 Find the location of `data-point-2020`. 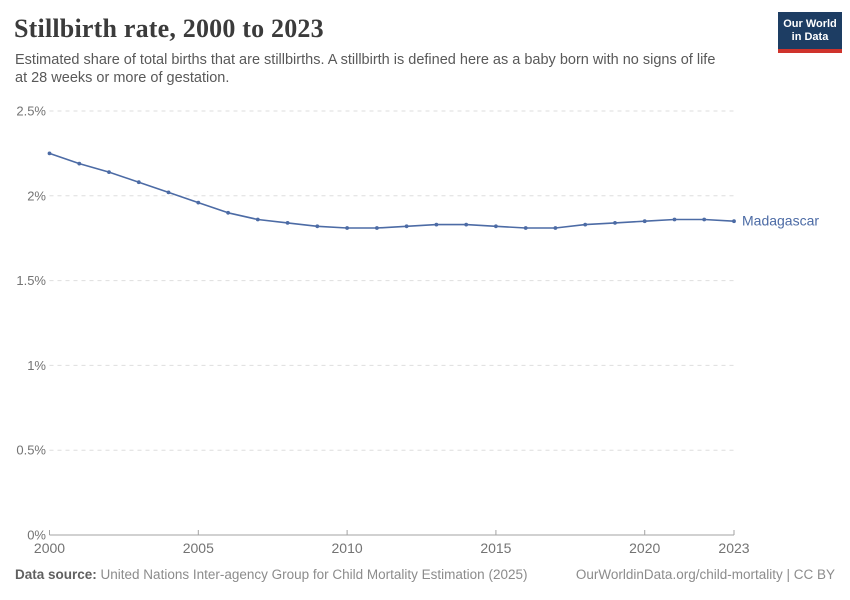

data-point-2020 is located at coordinates (644, 221).